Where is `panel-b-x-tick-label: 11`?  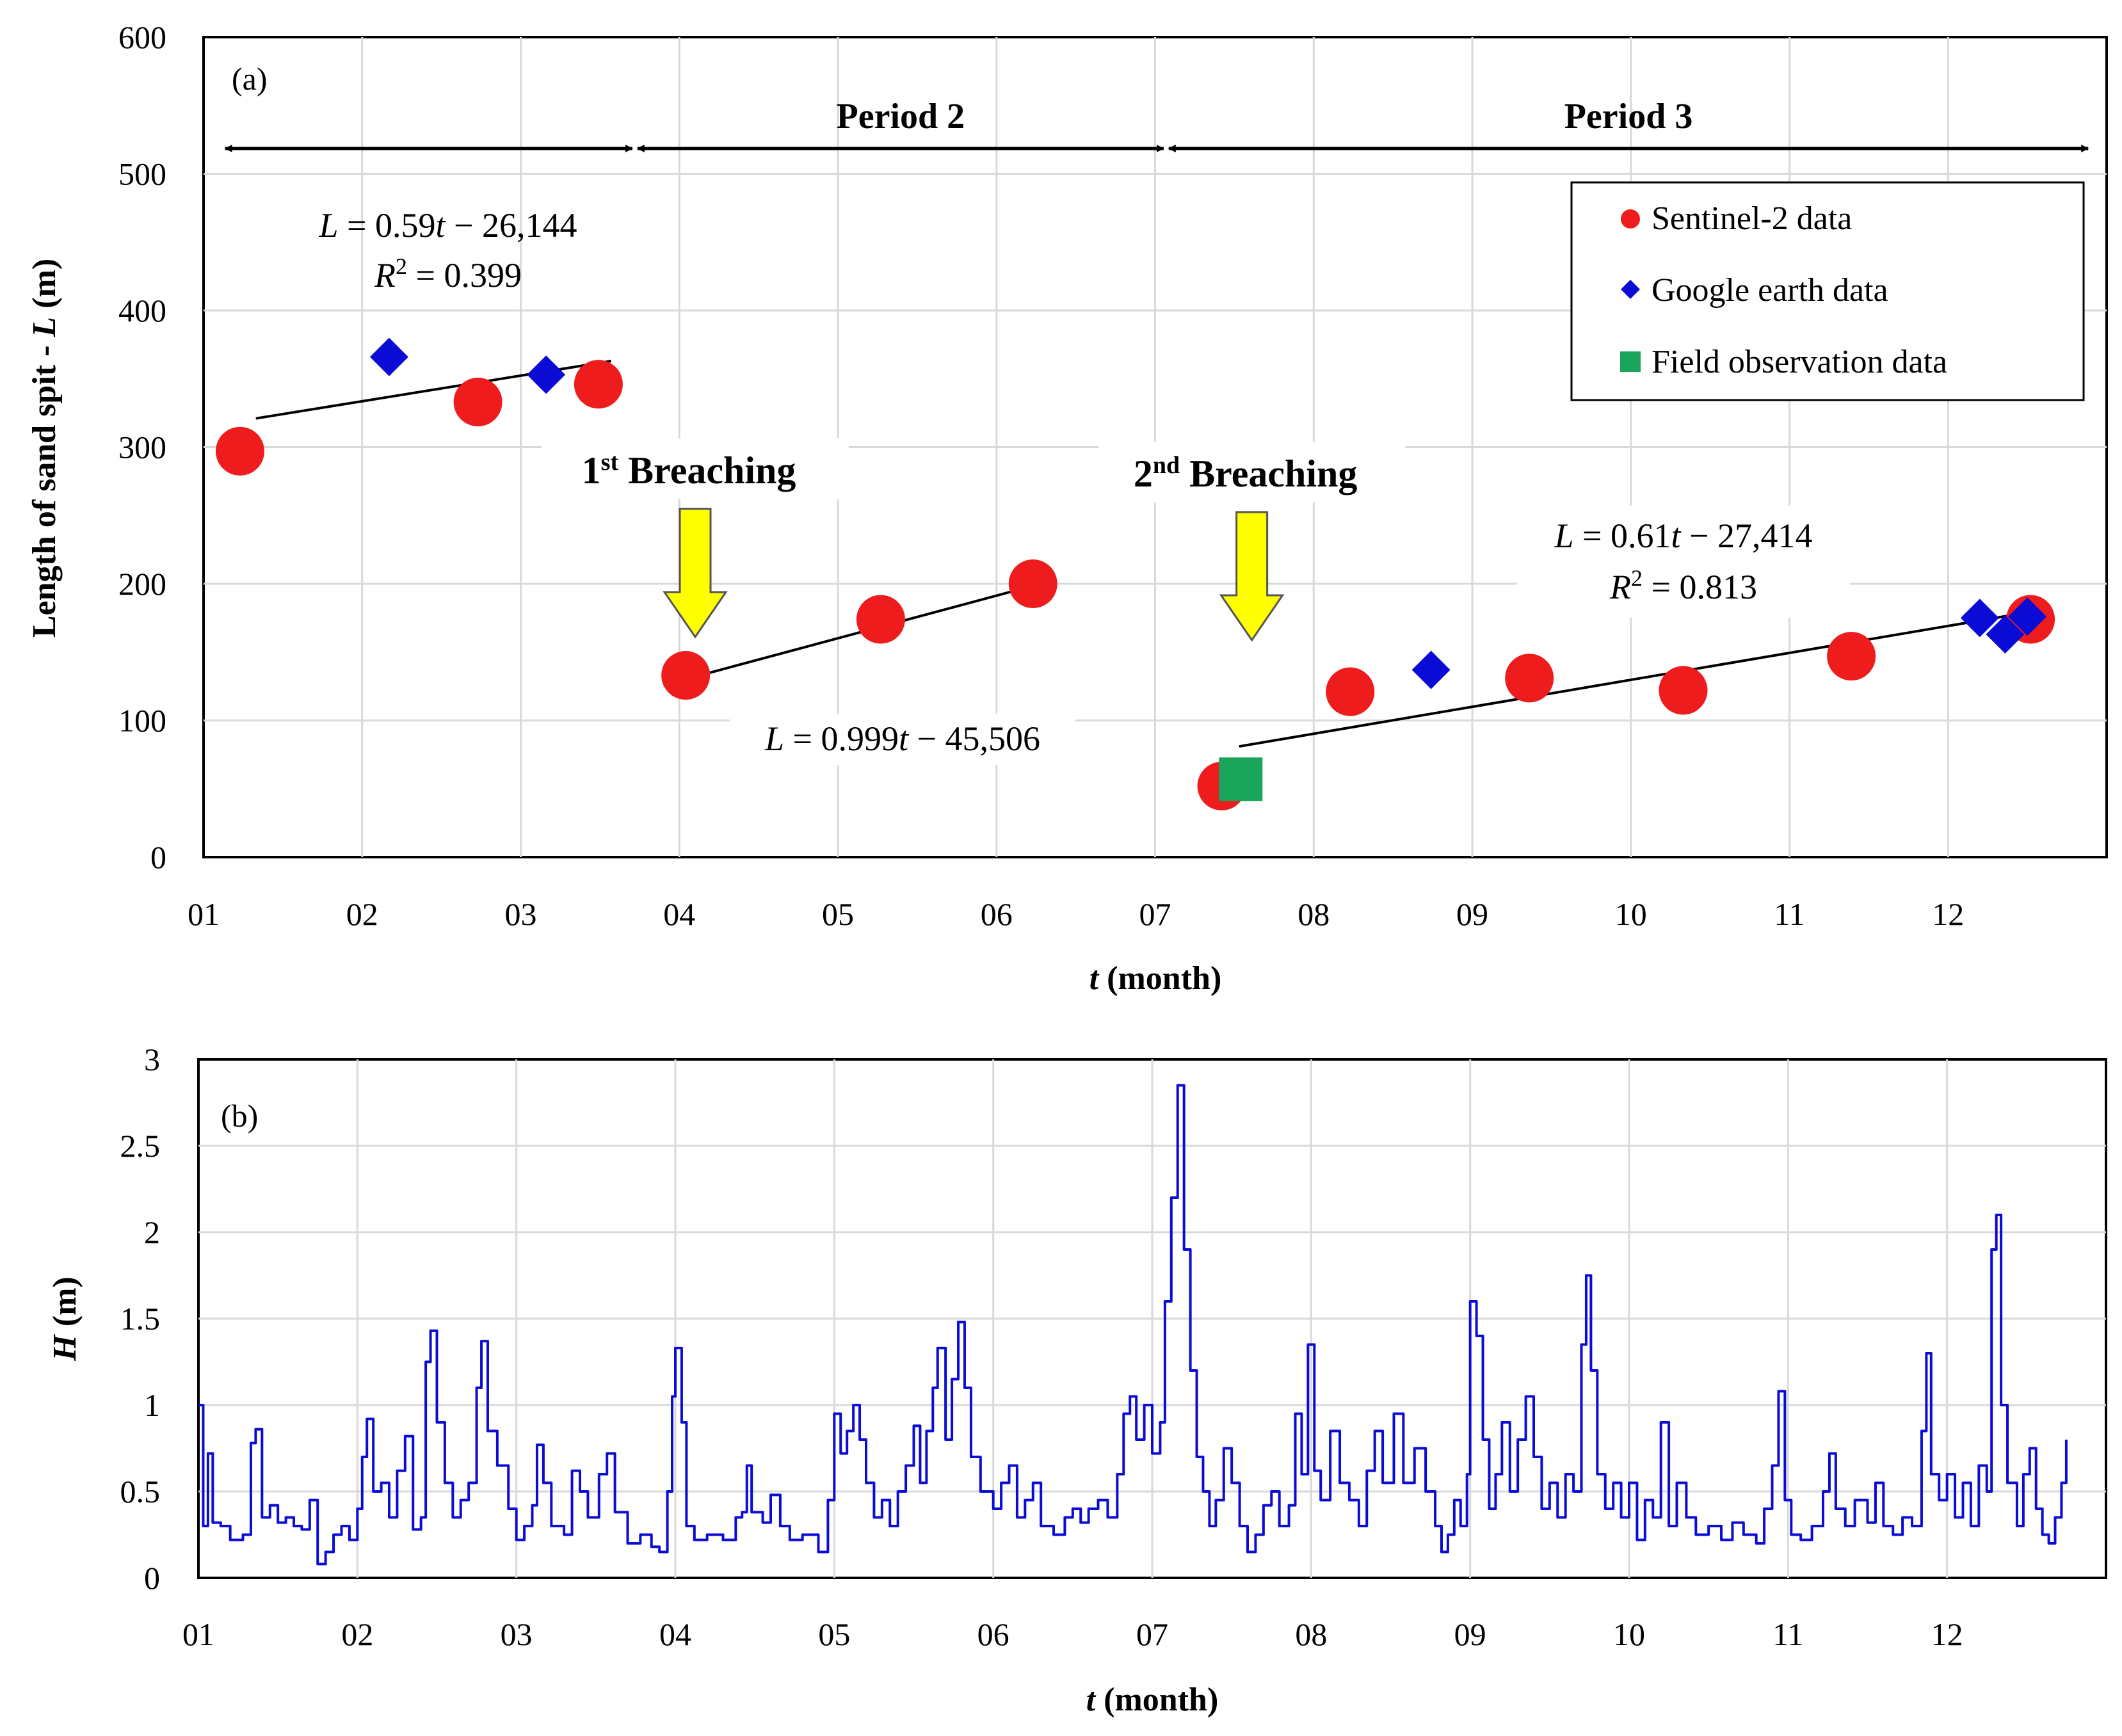
panel-b-x-tick-label: 11 is located at coordinates (1787, 1634).